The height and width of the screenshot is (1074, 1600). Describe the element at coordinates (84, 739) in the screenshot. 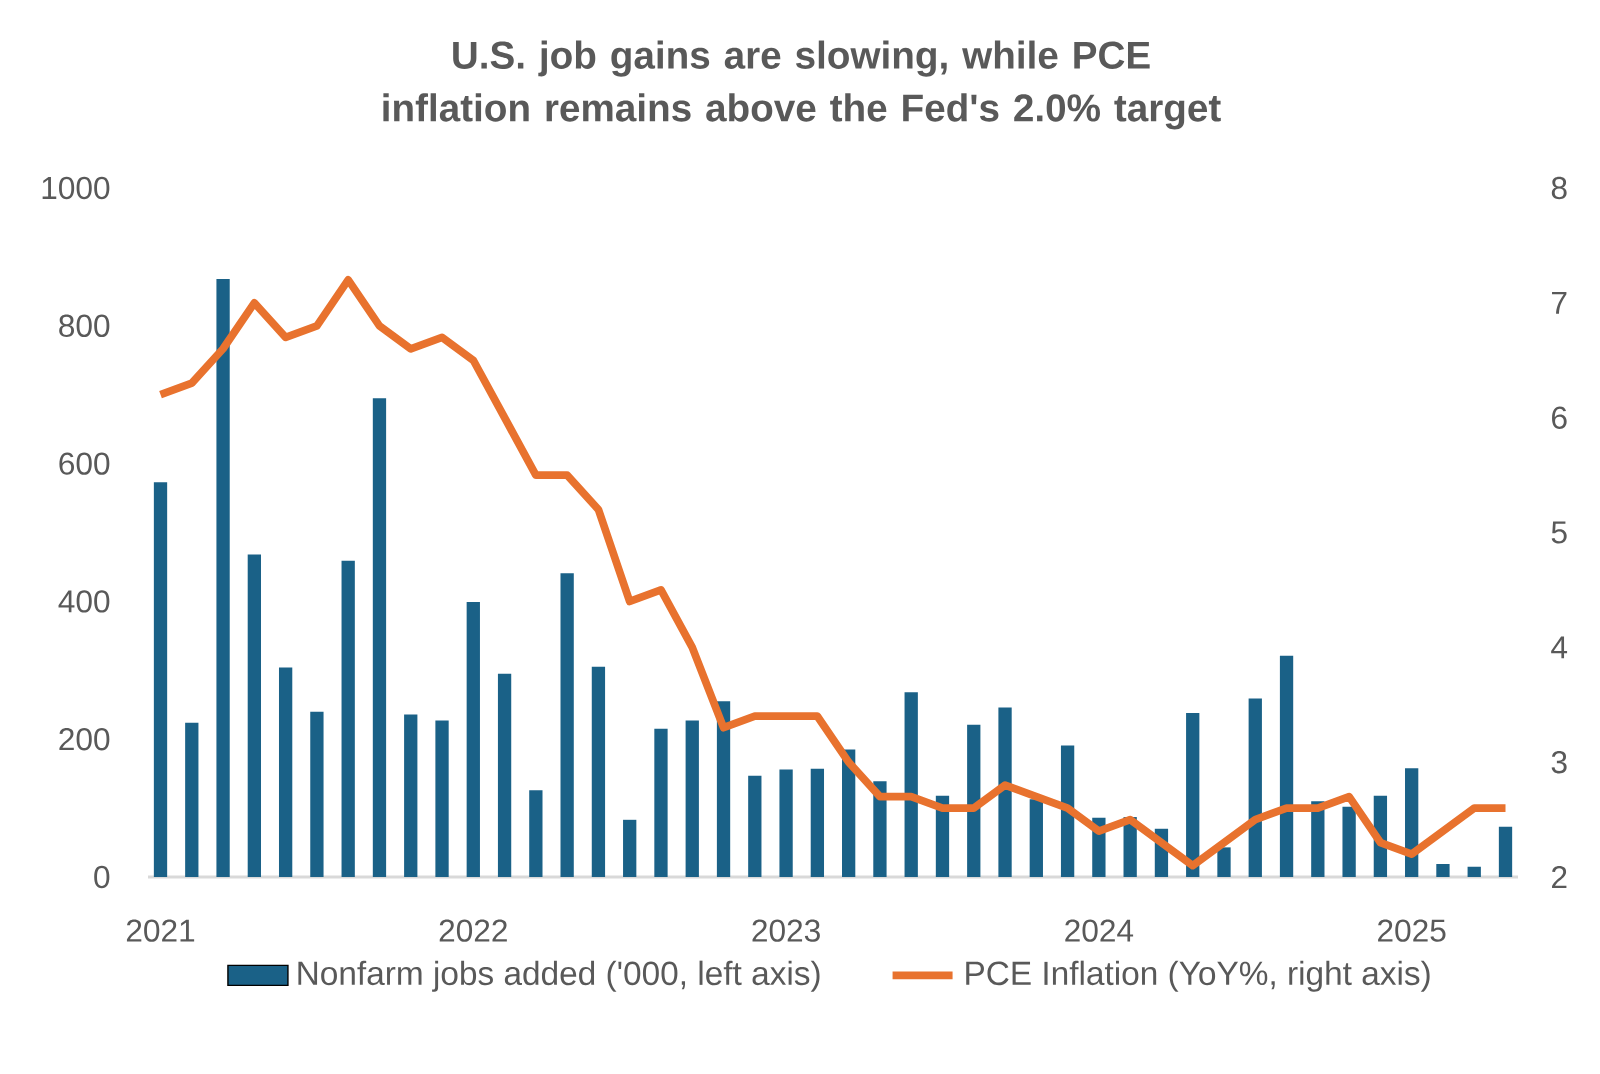

I see `y-tick-label: 200` at that location.